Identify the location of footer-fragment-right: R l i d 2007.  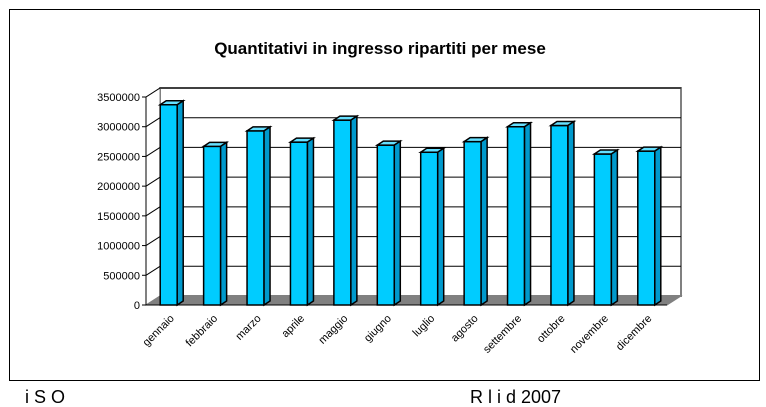
(516, 397).